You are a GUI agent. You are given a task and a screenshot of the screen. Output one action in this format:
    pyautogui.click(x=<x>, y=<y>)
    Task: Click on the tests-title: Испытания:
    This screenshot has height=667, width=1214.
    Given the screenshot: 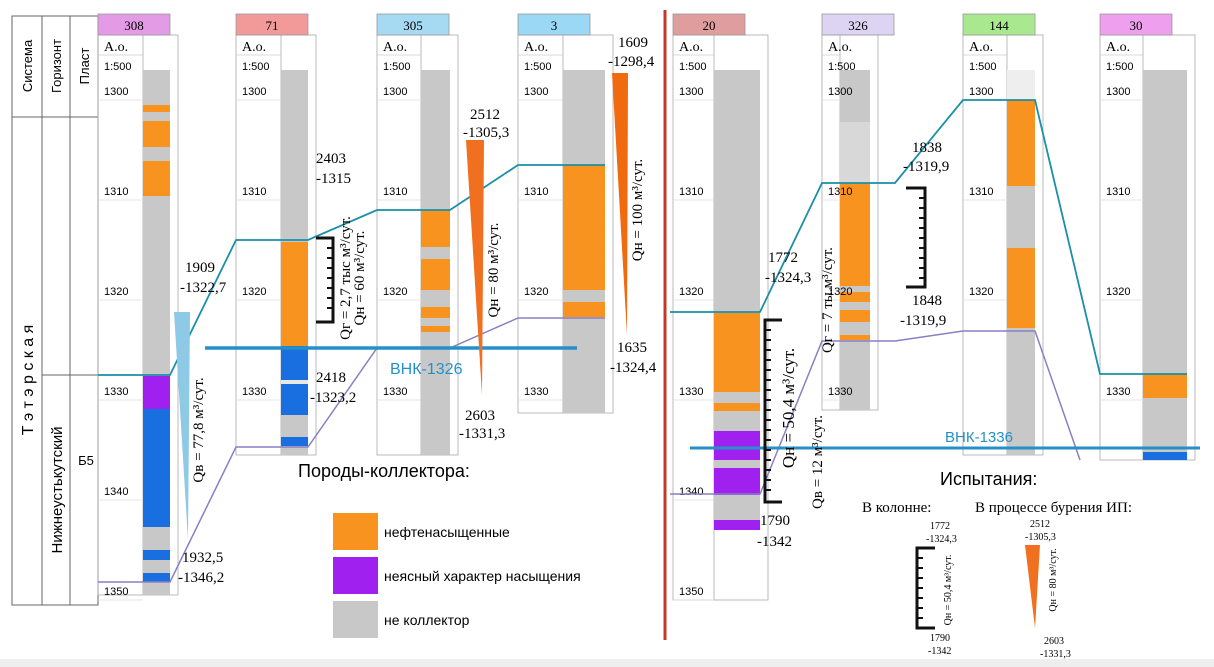 What is the action you would take?
    pyautogui.click(x=988, y=479)
    